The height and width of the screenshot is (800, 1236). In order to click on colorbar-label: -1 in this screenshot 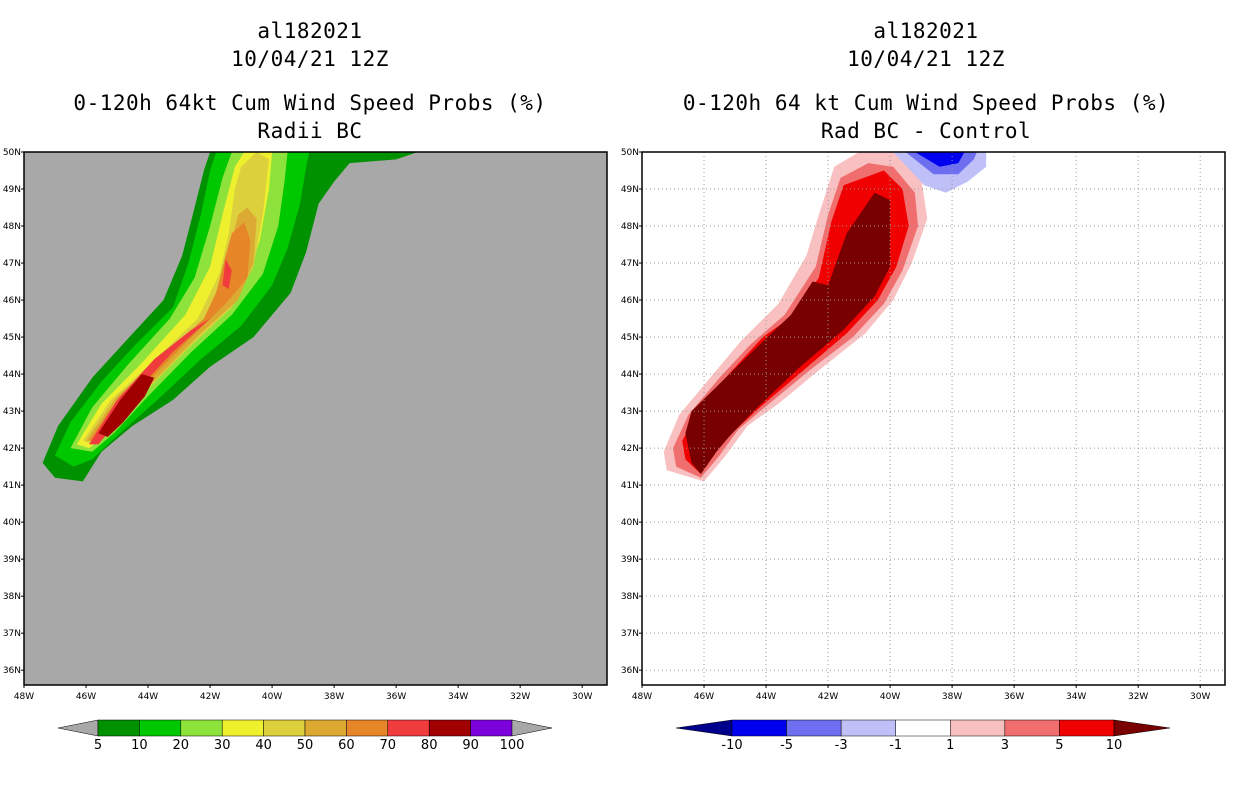, I will do `click(895, 745)`.